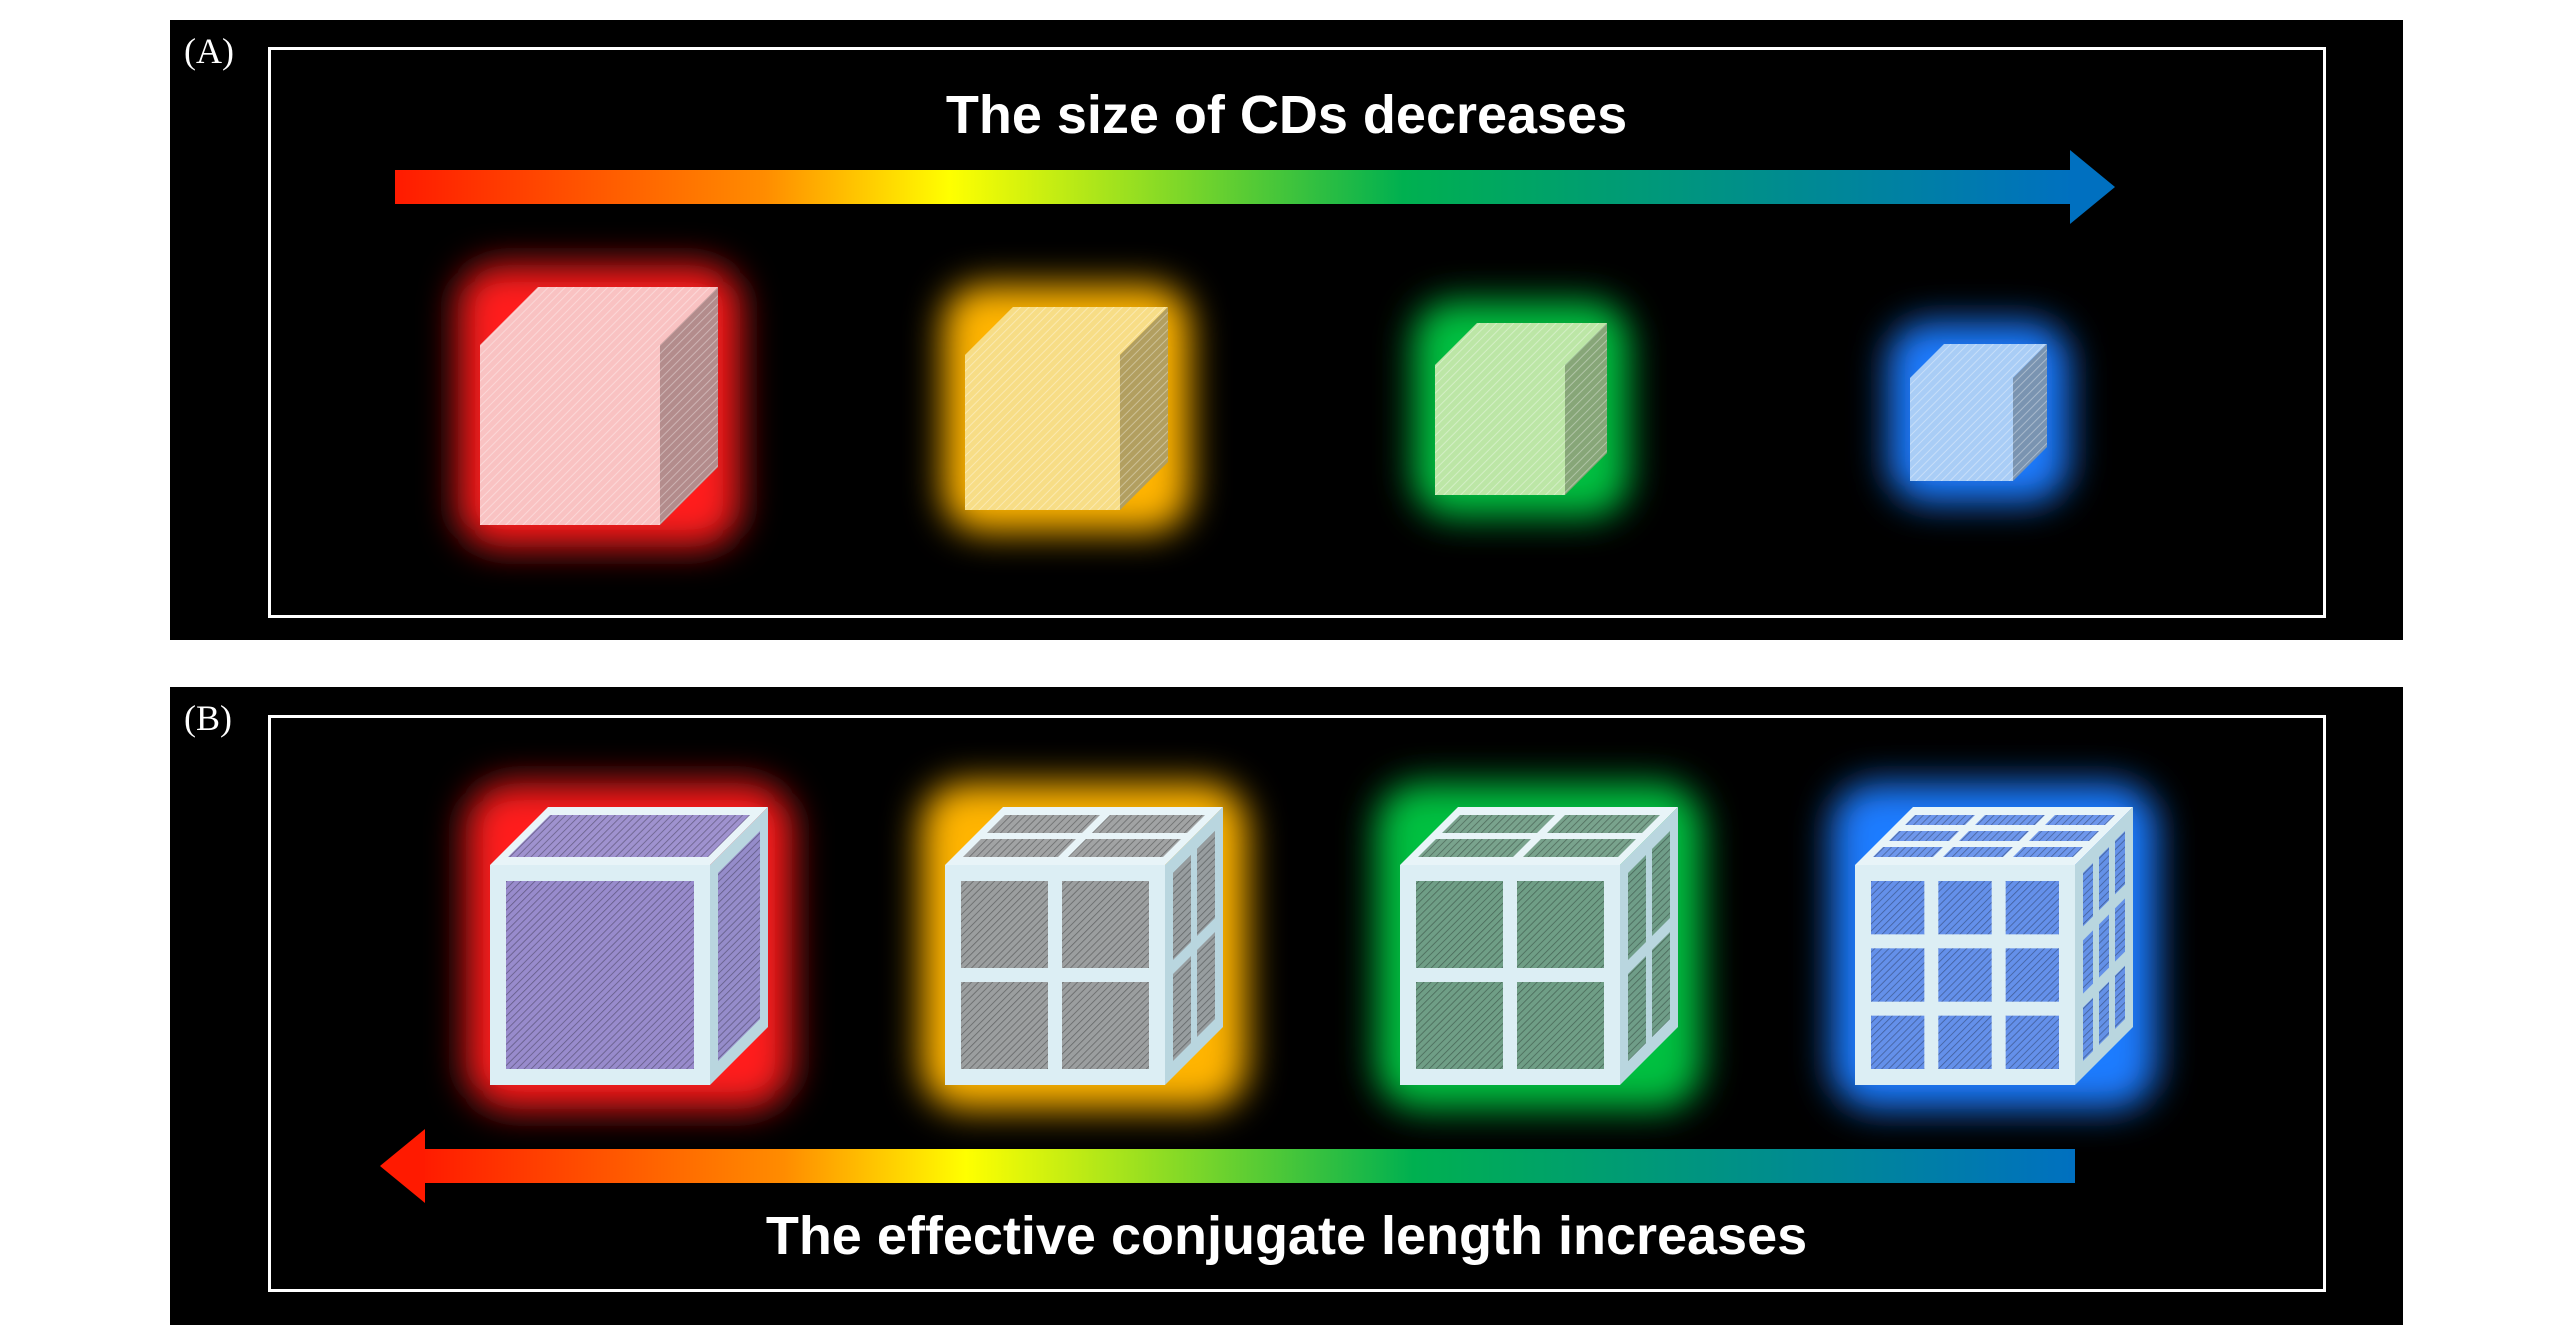 The height and width of the screenshot is (1339, 2567). I want to click on conjugate-cube-red, so click(629, 946).